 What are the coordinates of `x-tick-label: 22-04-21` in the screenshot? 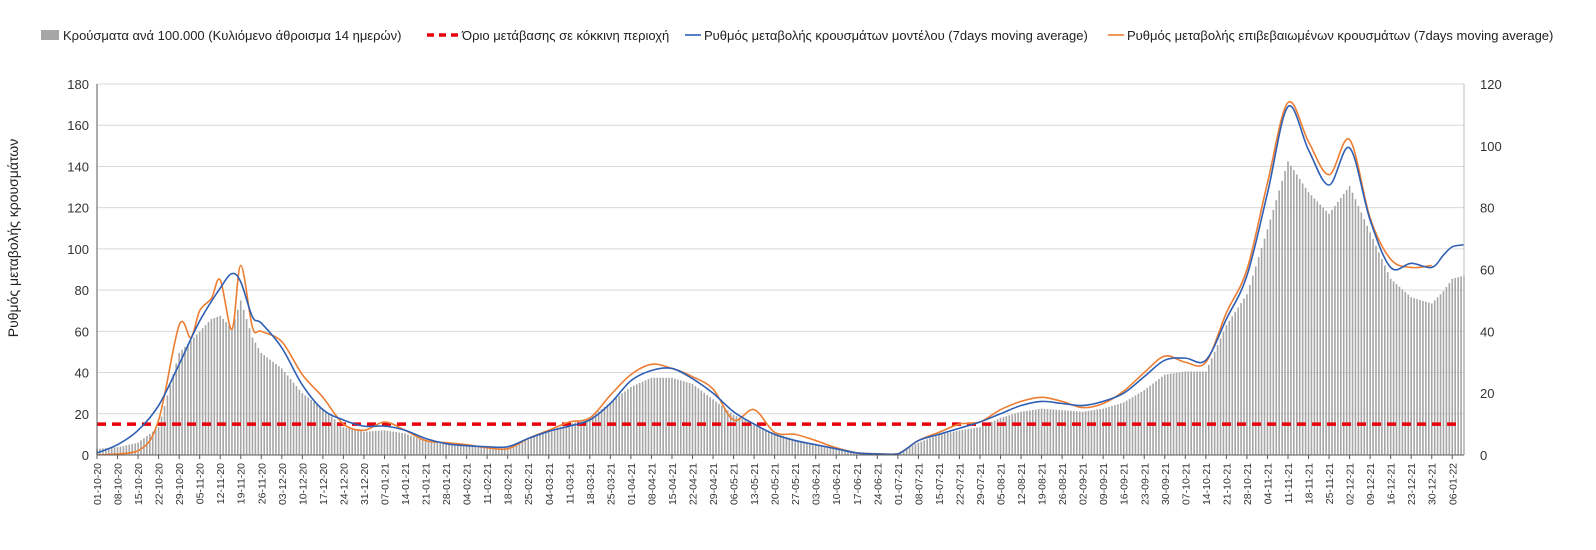 It's located at (694, 484).